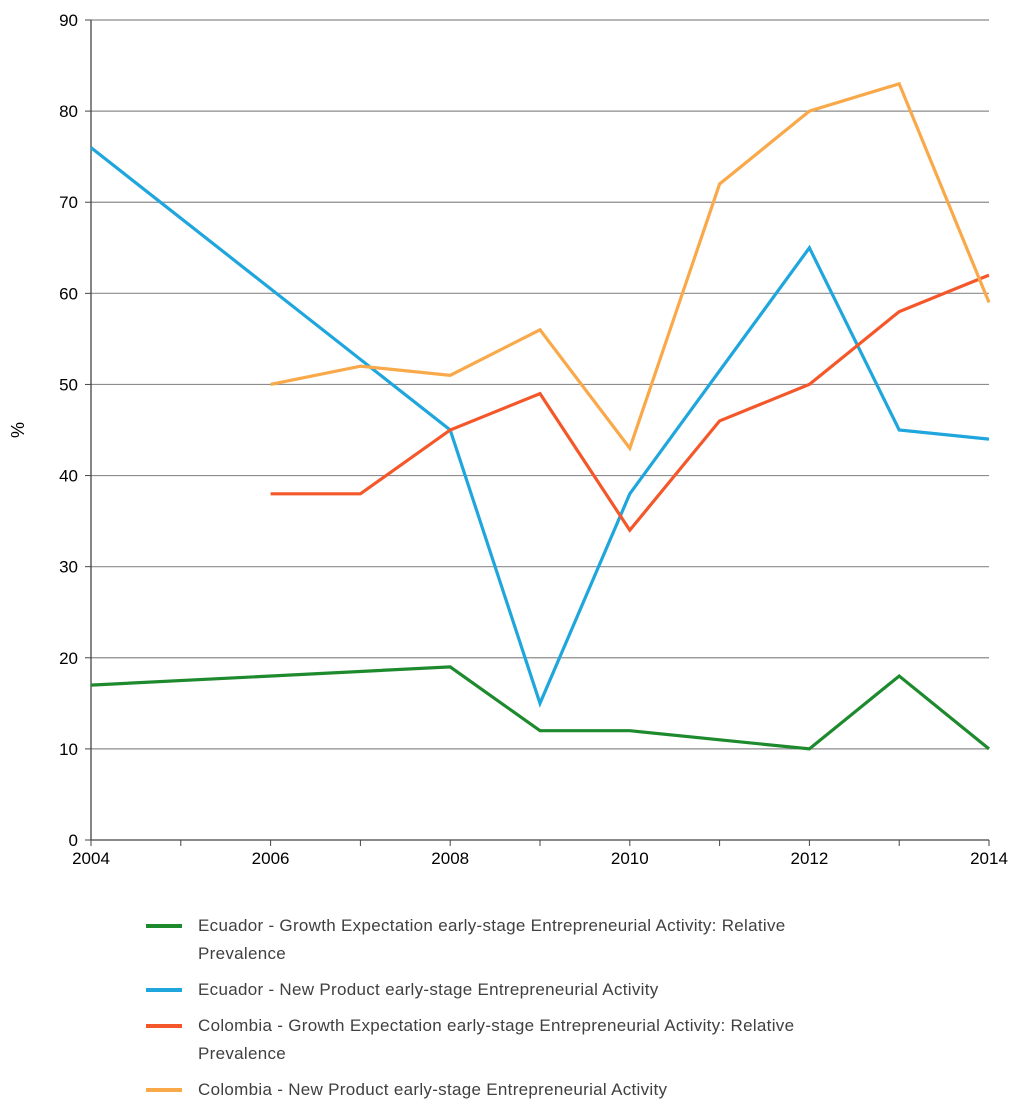  I want to click on x-tick-label: 2006, so click(271, 858).